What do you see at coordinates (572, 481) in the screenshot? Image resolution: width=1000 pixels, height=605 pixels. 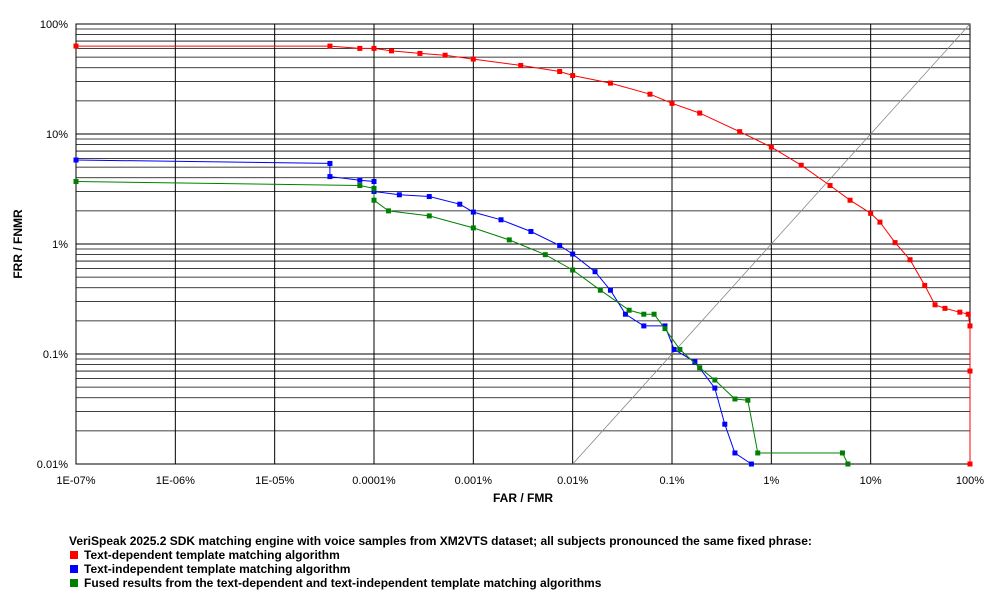 I see `x-tick-label: 0.01%` at bounding box center [572, 481].